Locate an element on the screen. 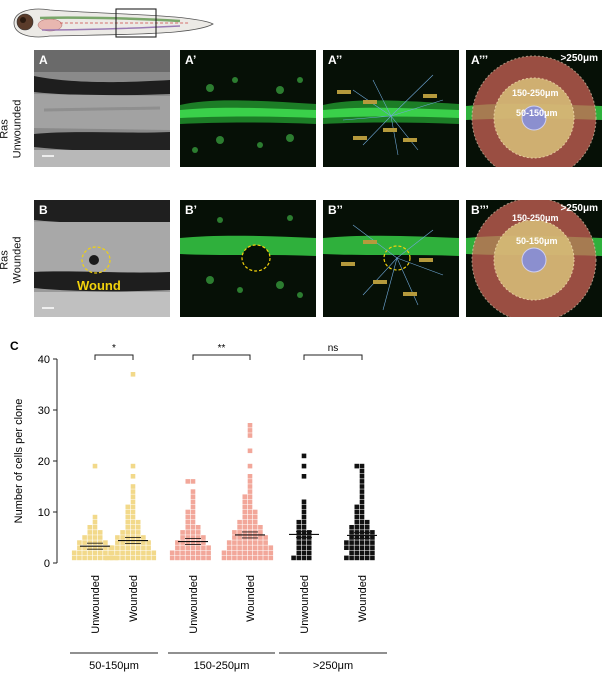  panel-a-brightfield: A is located at coordinates (102, 108).